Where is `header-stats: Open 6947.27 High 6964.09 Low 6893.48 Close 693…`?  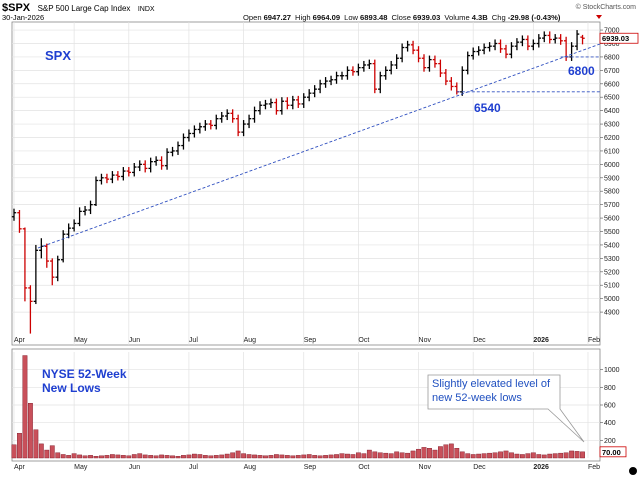
header-stats: Open 6947.27 High 6964.09 Low 6893.48 Close 693… is located at coordinates (402, 17).